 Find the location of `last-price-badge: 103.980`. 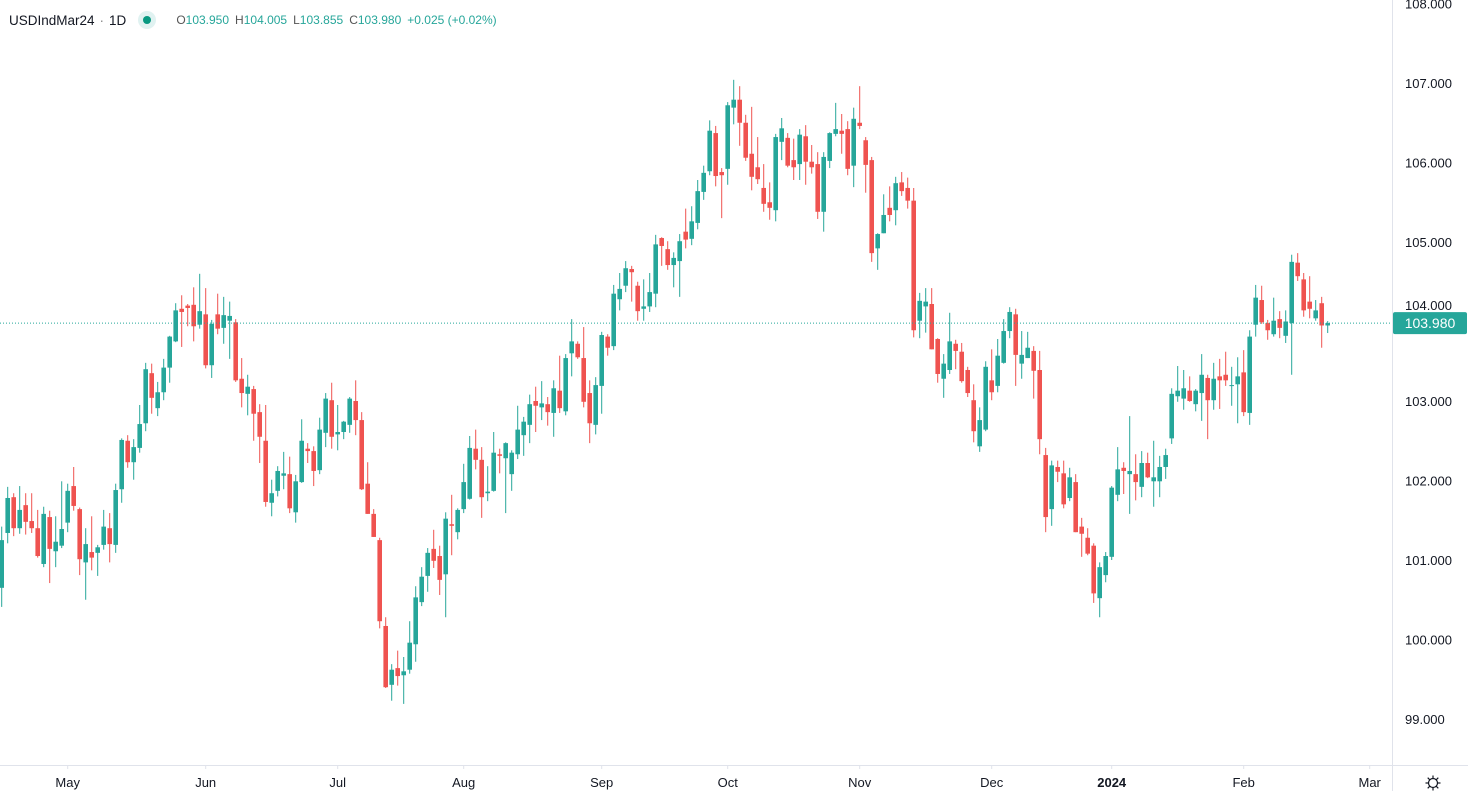

last-price-badge: 103.980 is located at coordinates (1430, 323).